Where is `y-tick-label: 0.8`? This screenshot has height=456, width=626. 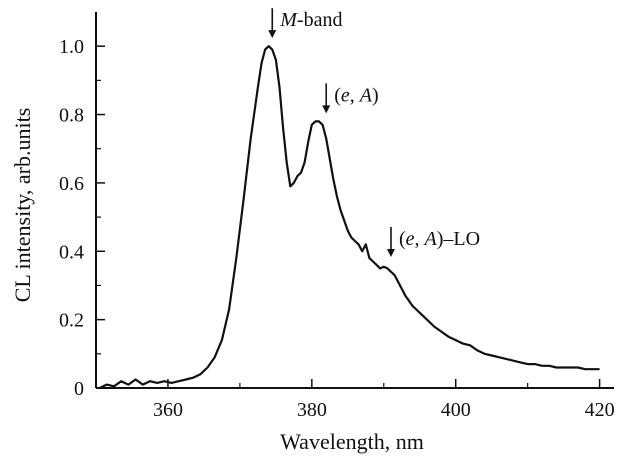 y-tick-label: 0.8 is located at coordinates (71, 116).